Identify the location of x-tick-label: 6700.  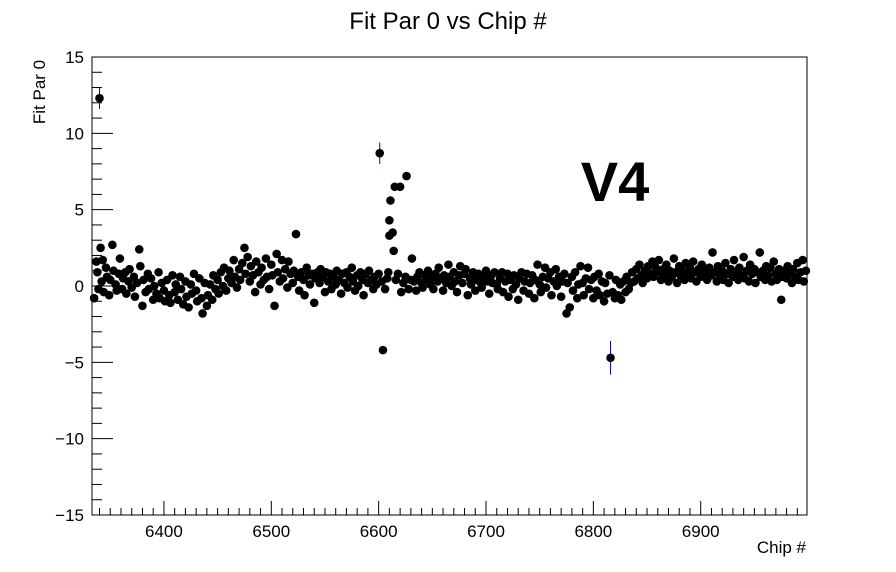
(486, 531).